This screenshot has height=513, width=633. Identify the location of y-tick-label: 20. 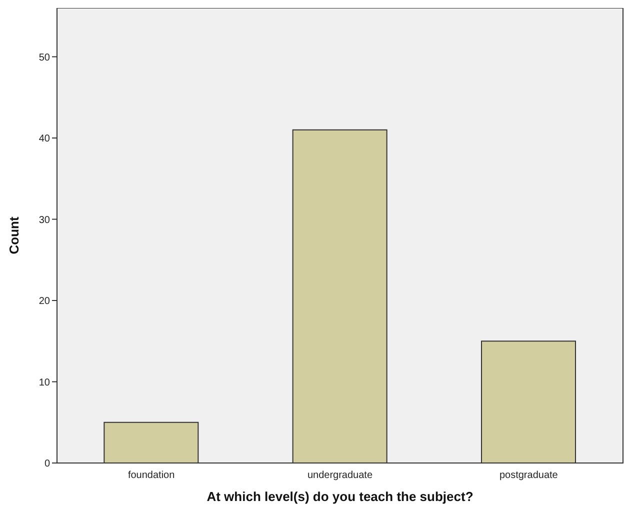
(44, 302).